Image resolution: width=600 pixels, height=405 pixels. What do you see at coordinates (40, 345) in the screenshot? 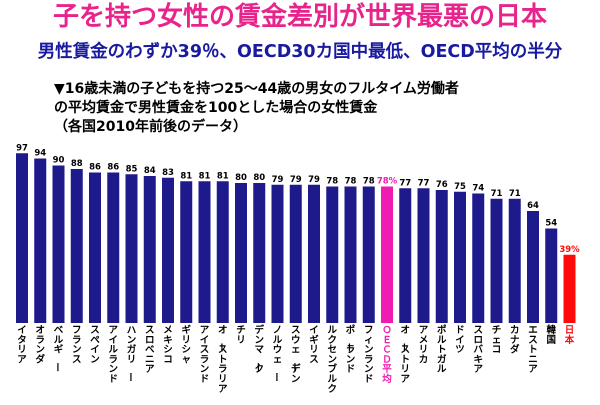
I see `category-label-2: オランダ` at bounding box center [40, 345].